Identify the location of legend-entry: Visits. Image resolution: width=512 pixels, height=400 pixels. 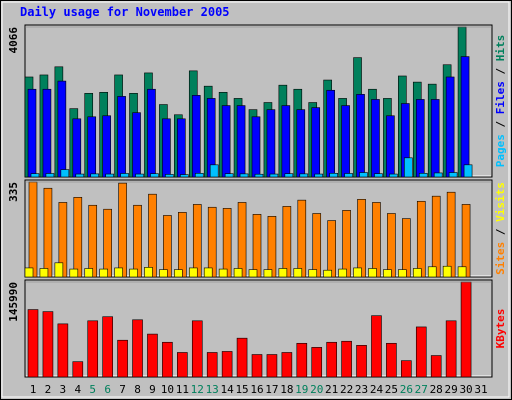
(500, 202).